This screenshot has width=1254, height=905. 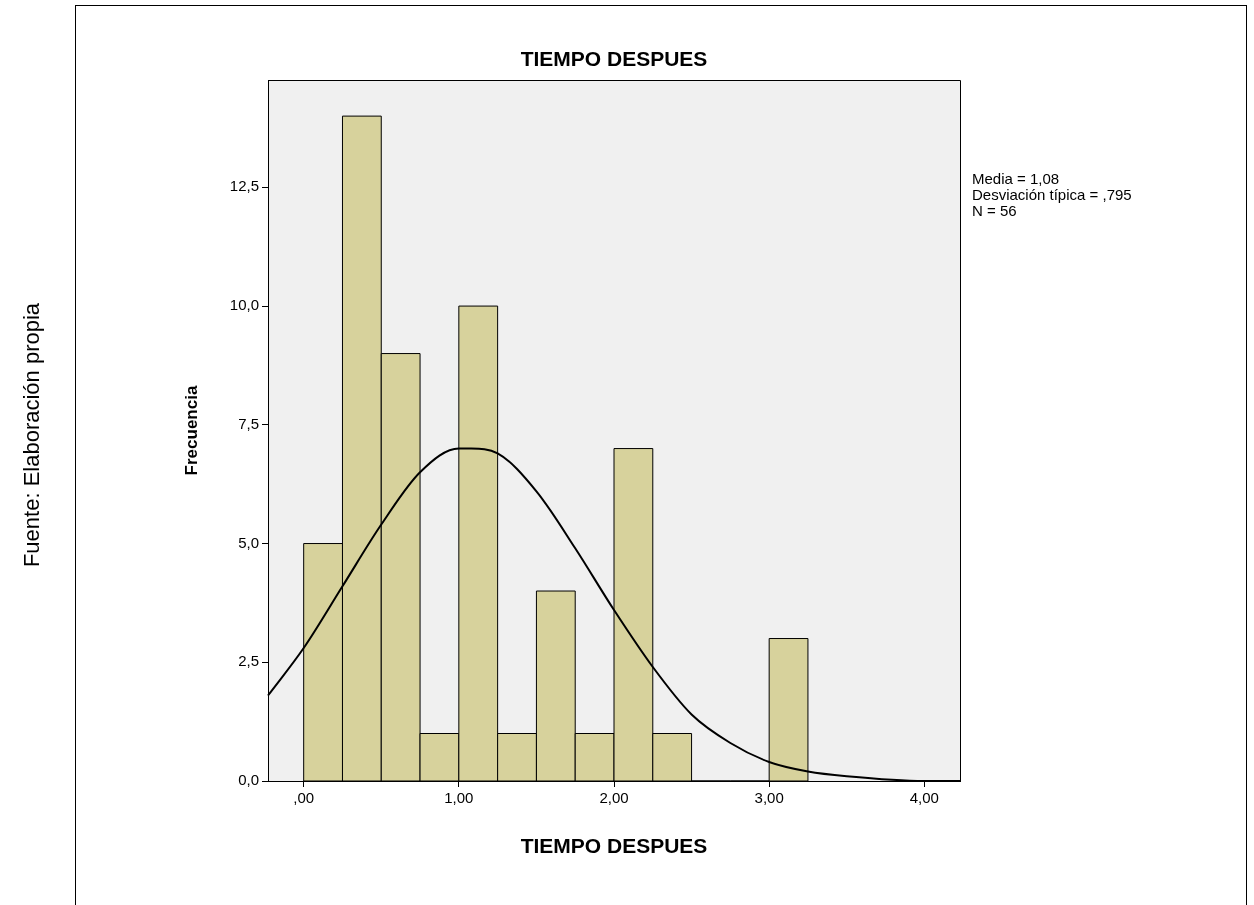 I want to click on x-tick-label: 3,00, so click(x=769, y=798).